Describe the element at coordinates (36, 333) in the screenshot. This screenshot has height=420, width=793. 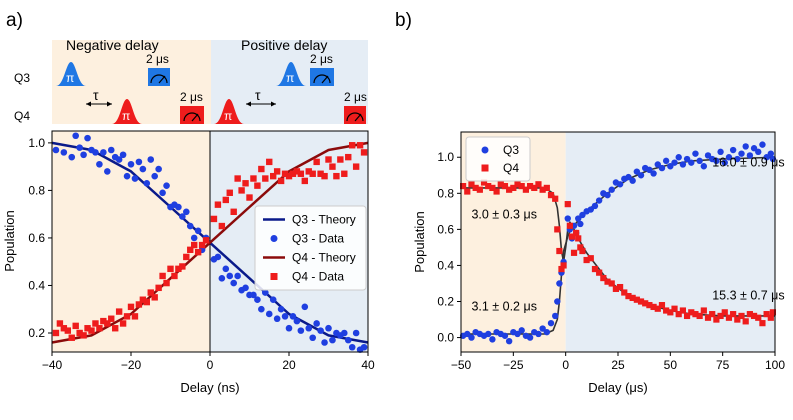
I see `chart-a-ytick-label: 0.2` at that location.